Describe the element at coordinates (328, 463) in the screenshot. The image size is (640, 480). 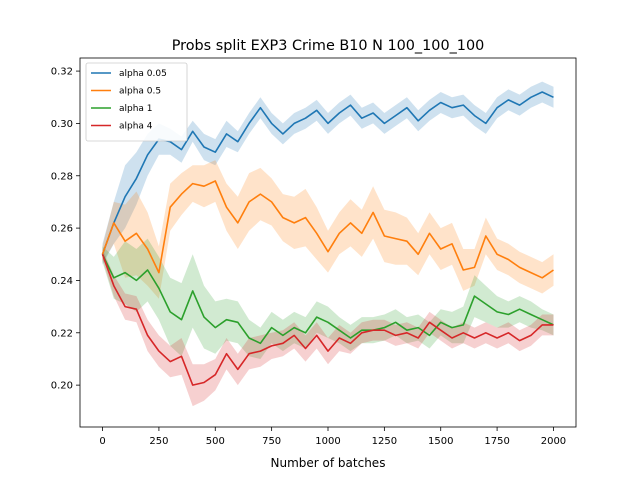
I see `x-axis-label: Number of batches` at that location.